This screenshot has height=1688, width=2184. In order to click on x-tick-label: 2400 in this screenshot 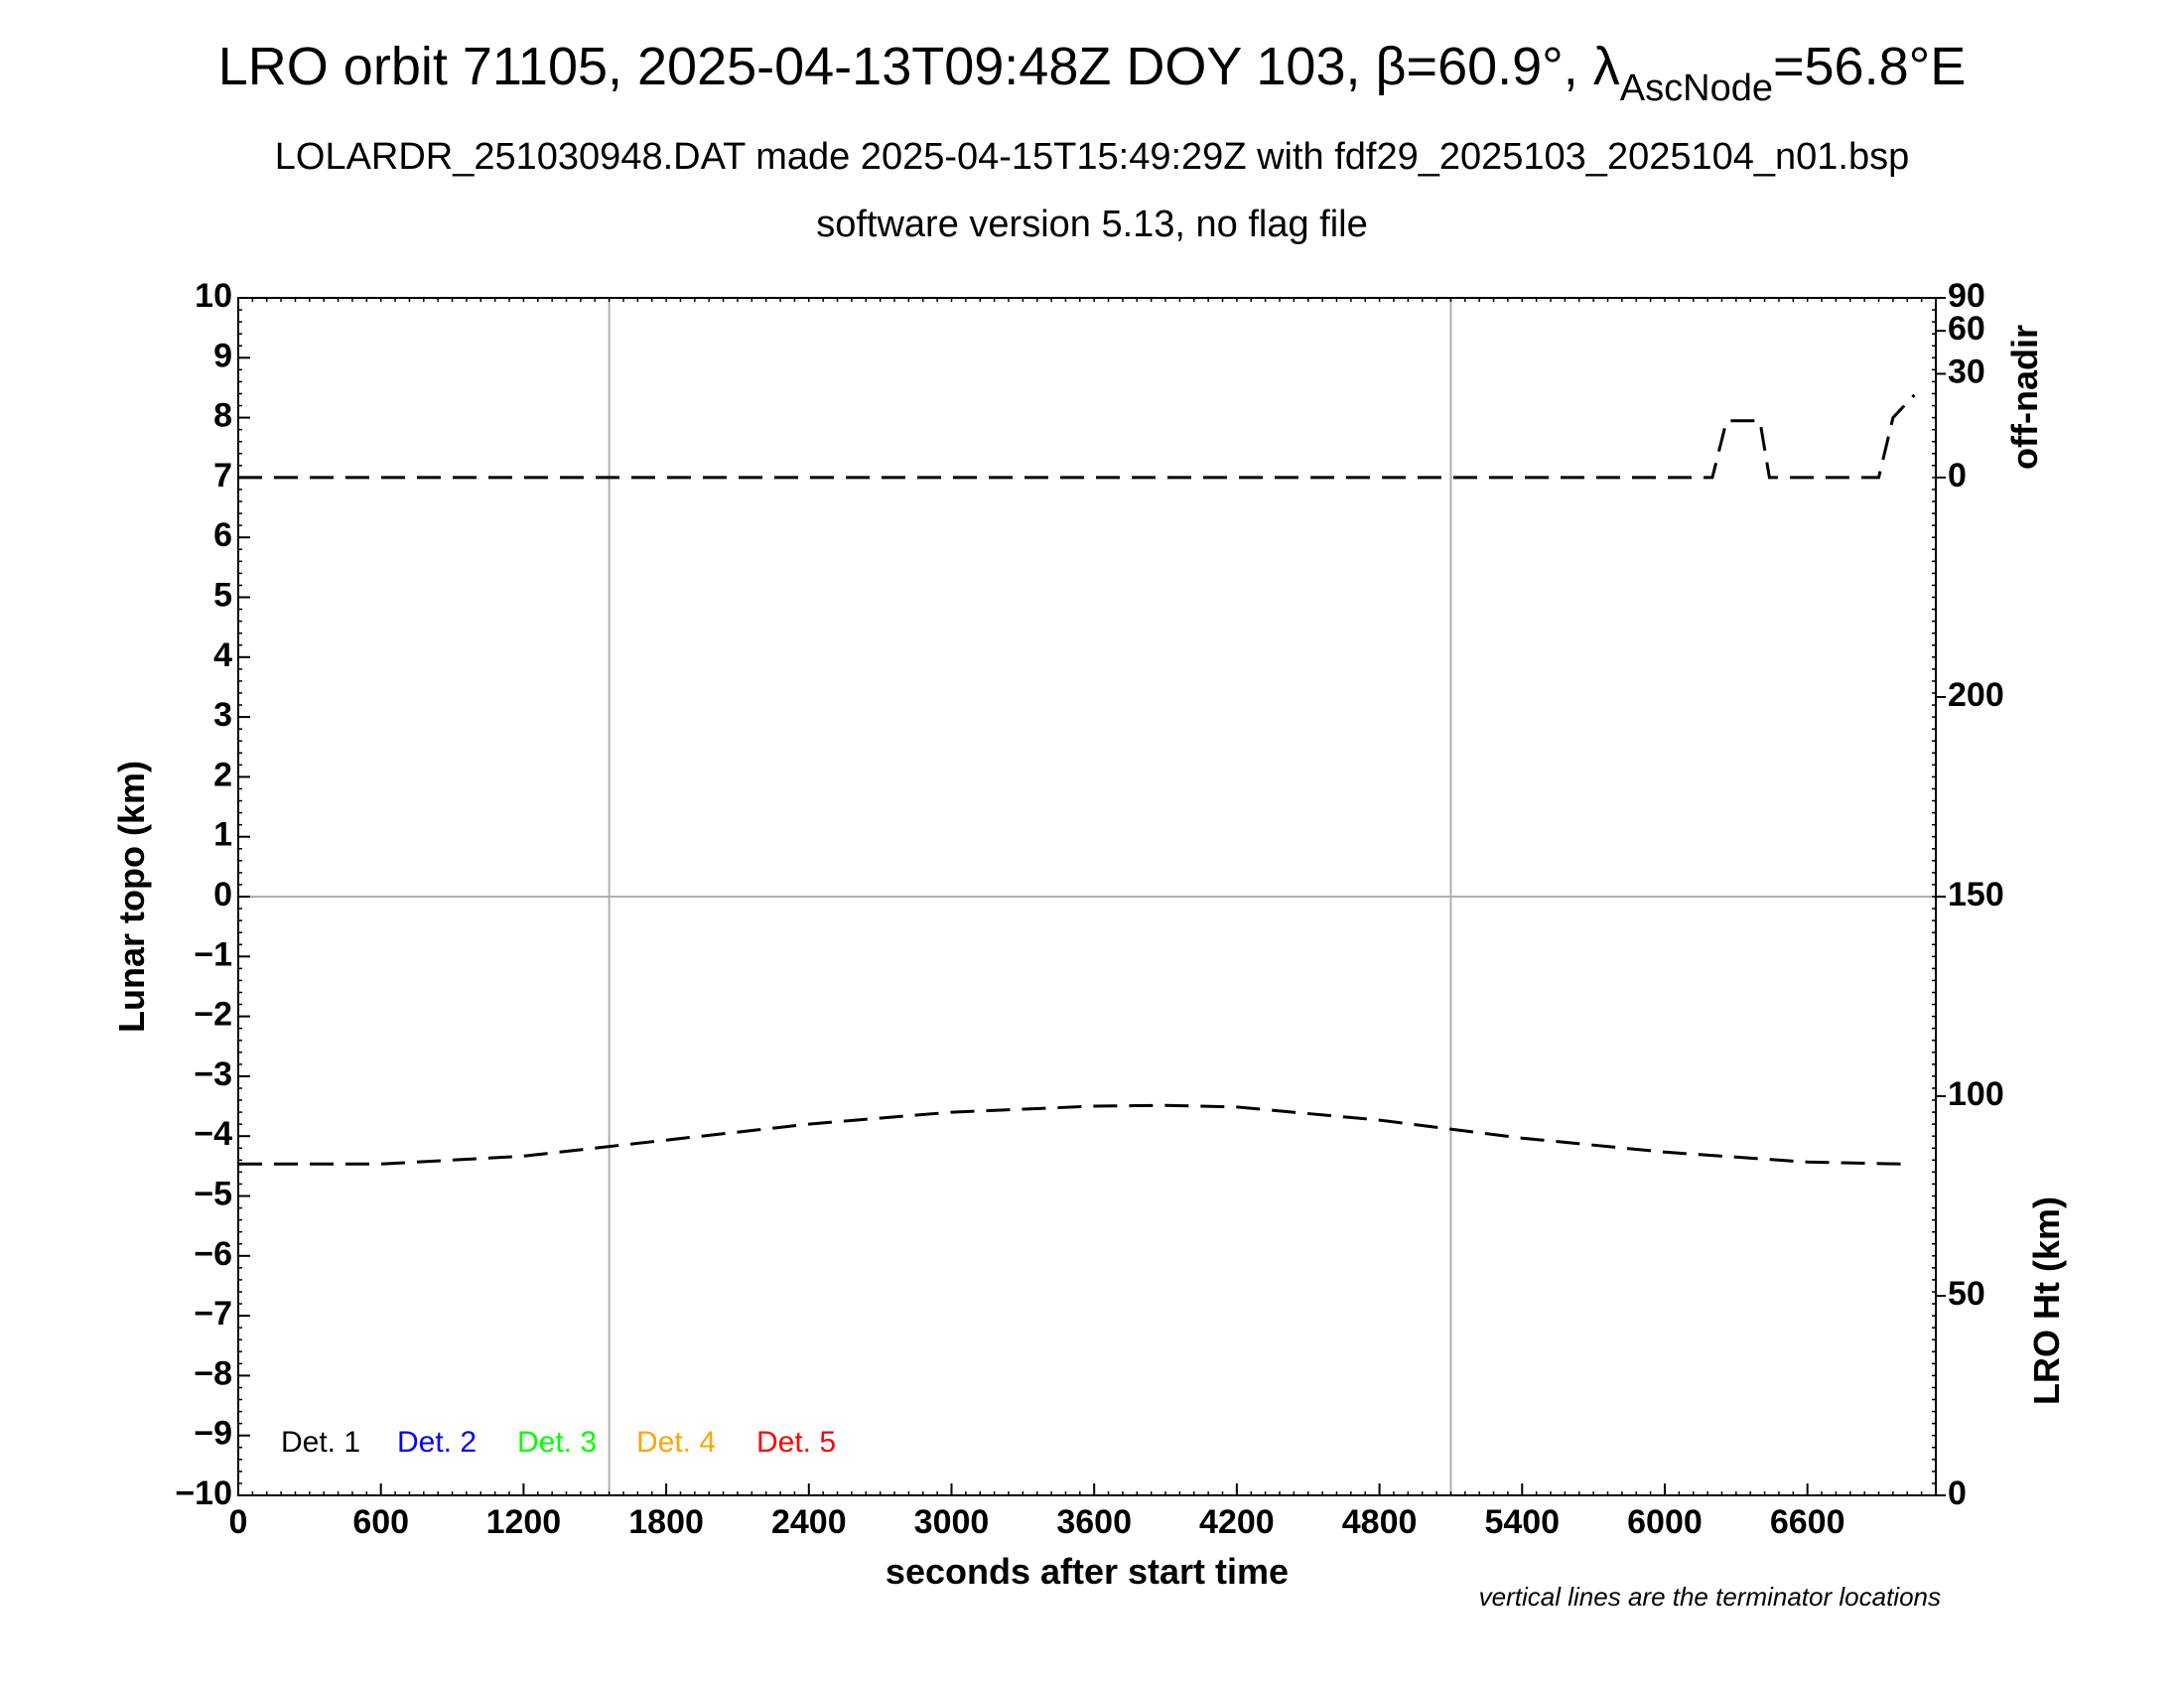, I will do `click(809, 1522)`.